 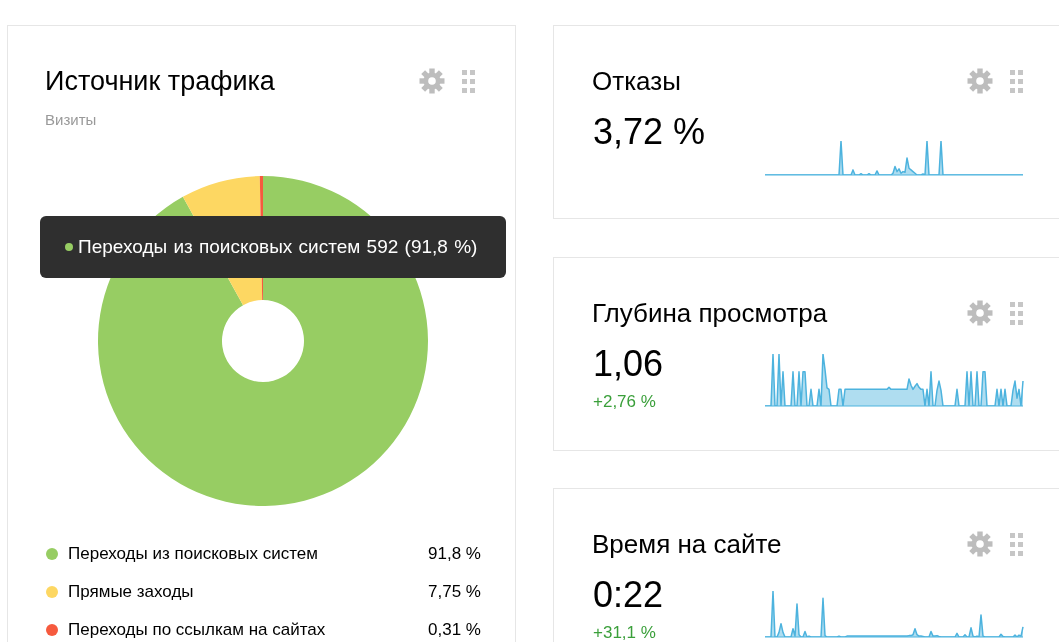 I want to click on legend-label: Переходы из поисковых систем, so click(x=193, y=553).